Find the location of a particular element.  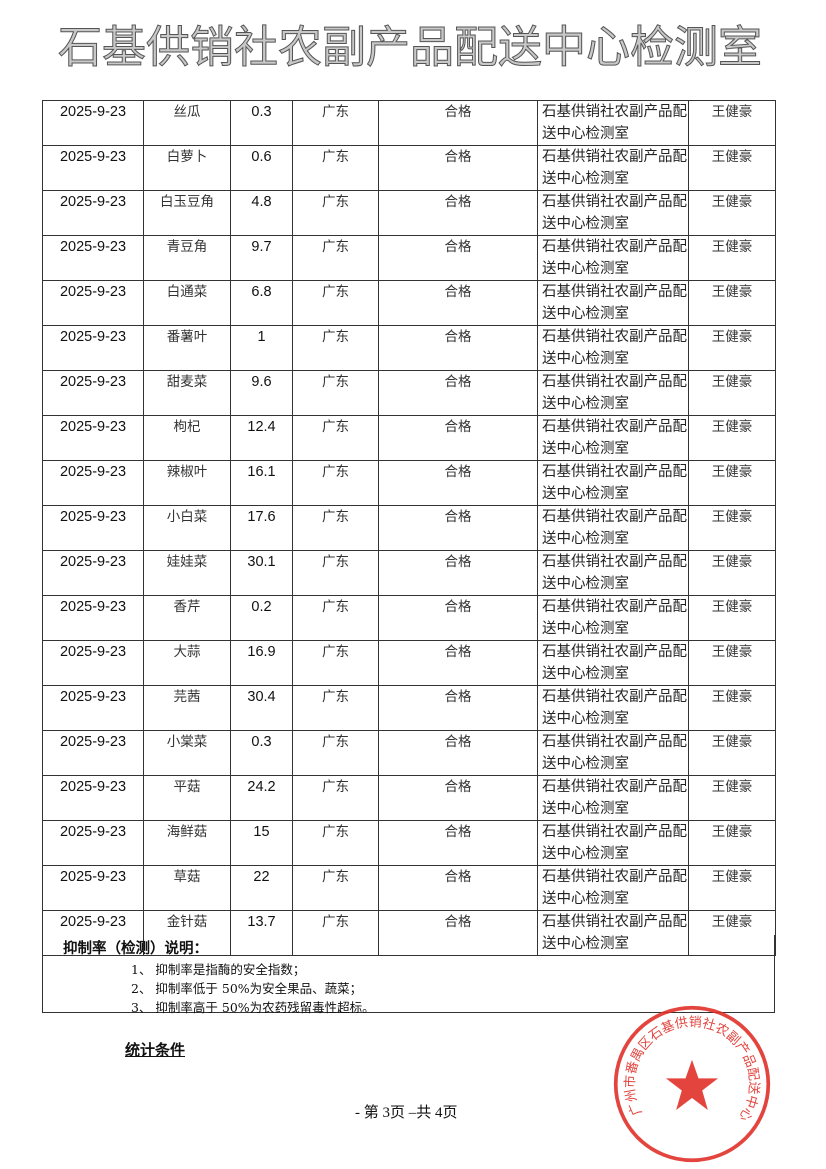

inhibition-rate-cell: 12.4 is located at coordinates (261, 438).